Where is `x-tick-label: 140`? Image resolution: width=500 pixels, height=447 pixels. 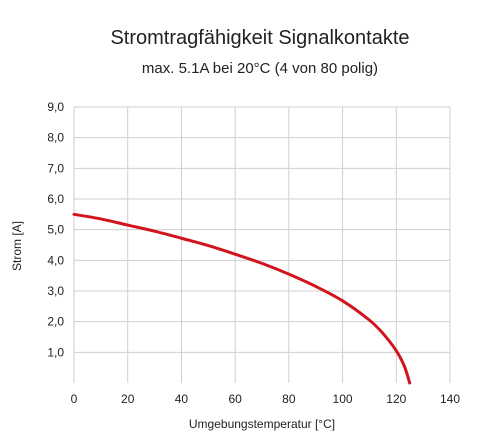 x-tick-label: 140 is located at coordinates (450, 399).